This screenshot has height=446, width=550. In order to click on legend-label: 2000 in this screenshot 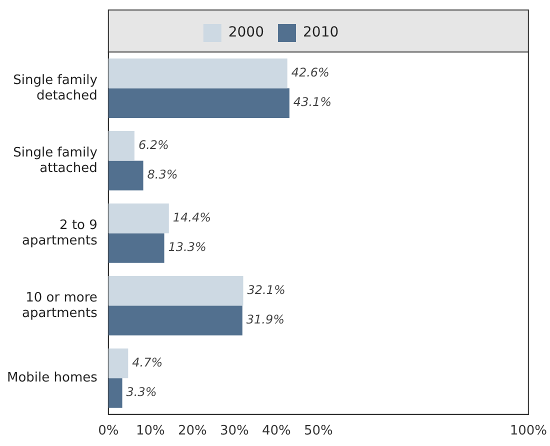, I will do `click(246, 32)`.